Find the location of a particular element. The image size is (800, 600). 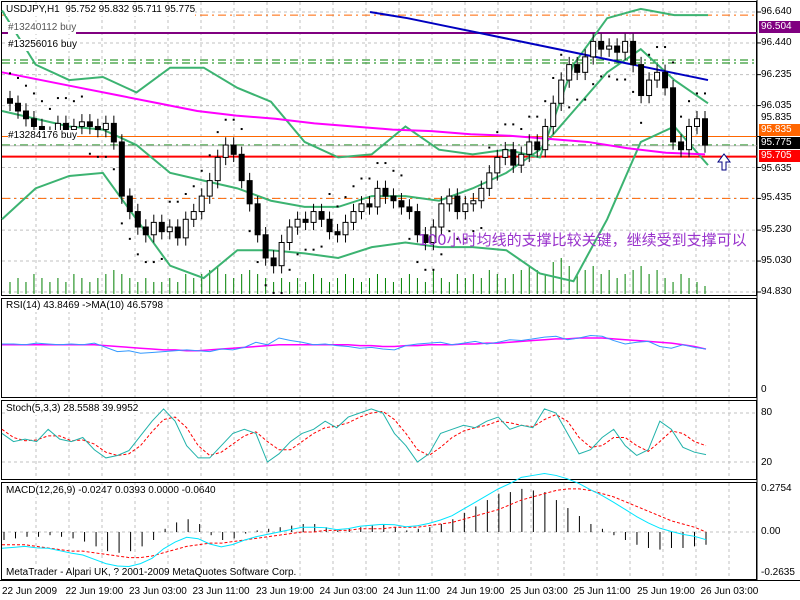

stoch-axis-label: 80 is located at coordinates (767, 412).